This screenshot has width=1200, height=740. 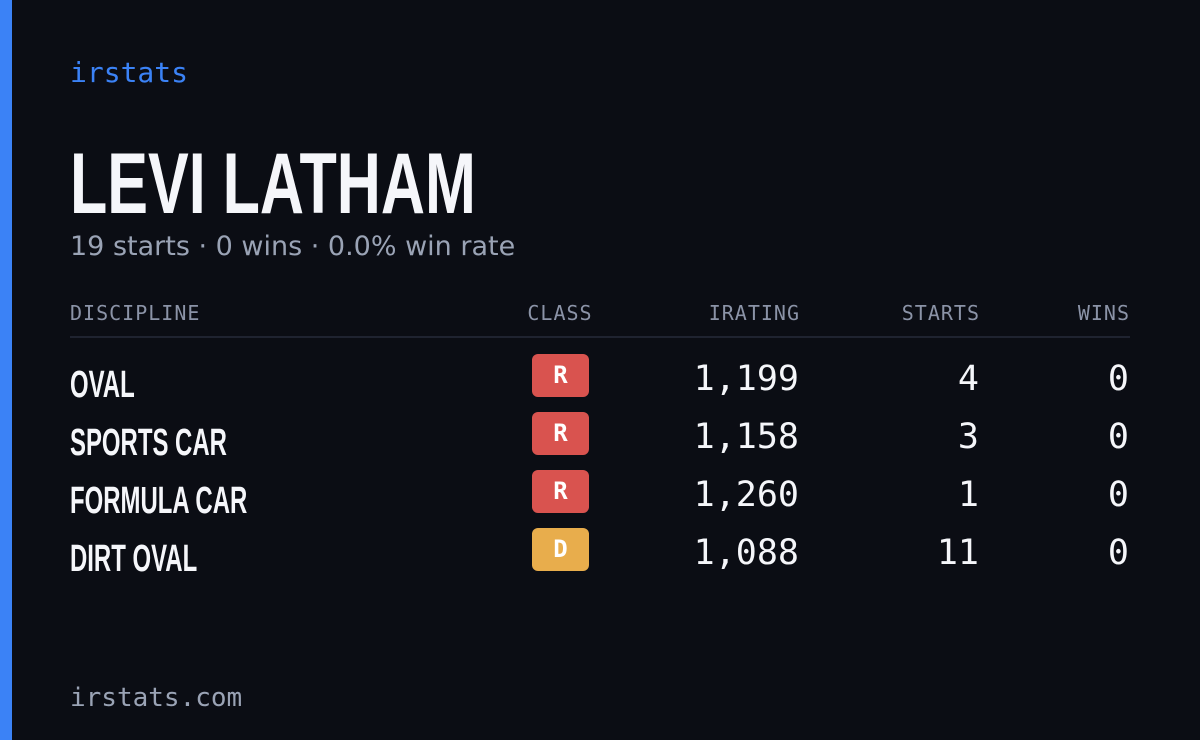 What do you see at coordinates (941, 313) in the screenshot?
I see `column-header: STARTS` at bounding box center [941, 313].